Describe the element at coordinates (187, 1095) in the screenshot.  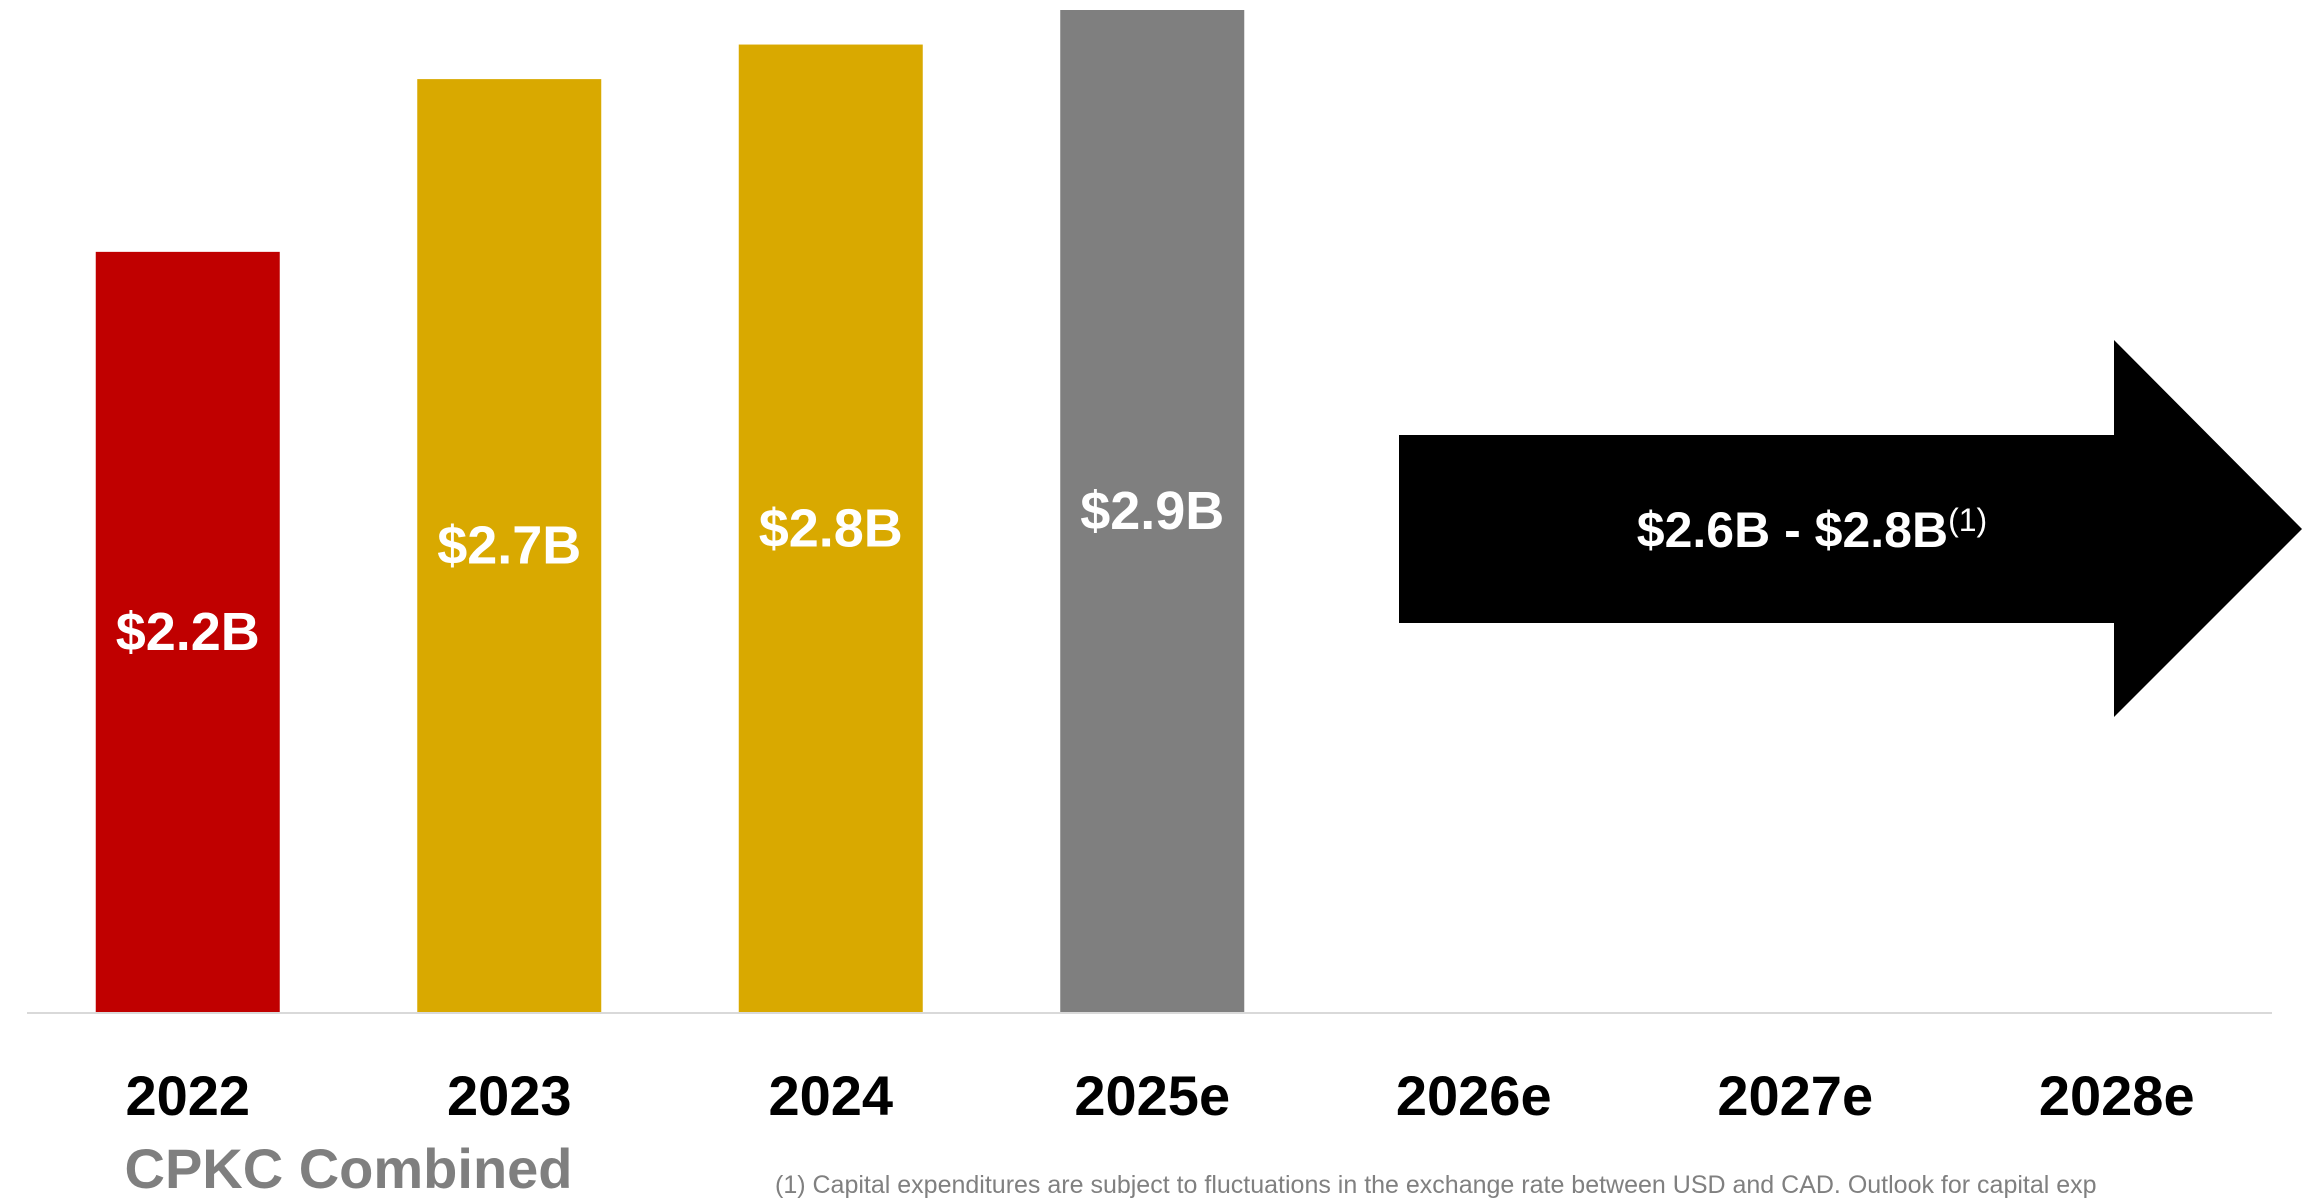
I see `x-tick-label-2022: 2022` at that location.